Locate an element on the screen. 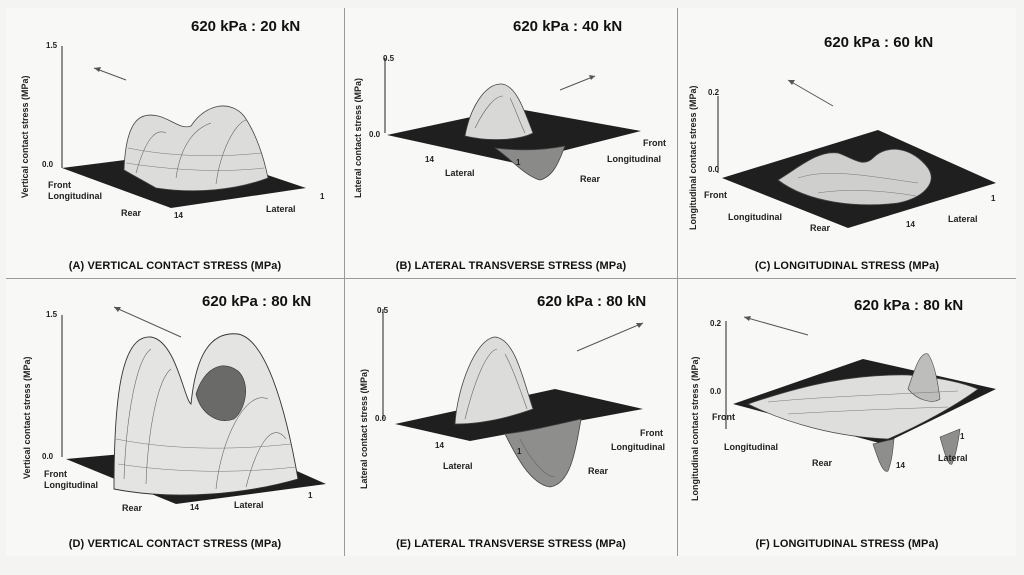 This screenshot has width=1024, height=575. surface-plot-b is located at coordinates (512, 119).